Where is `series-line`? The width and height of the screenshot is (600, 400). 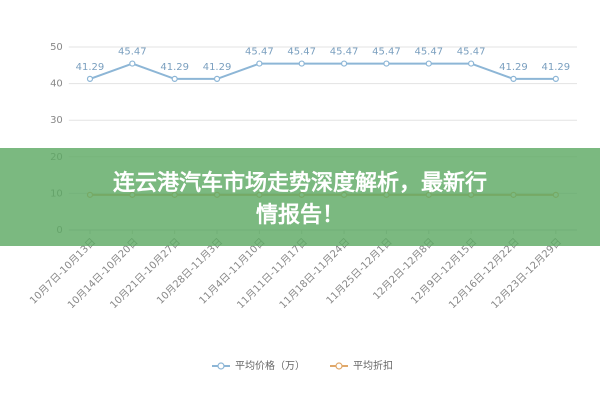 series-line is located at coordinates (322, 71).